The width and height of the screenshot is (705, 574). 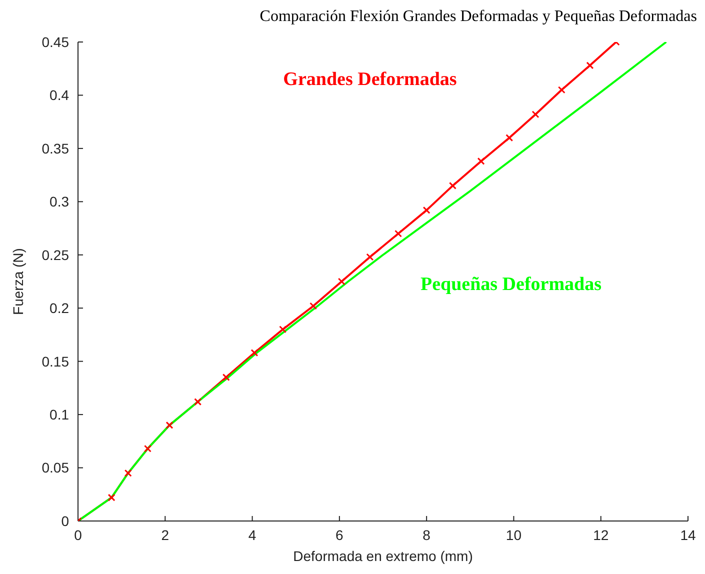 I want to click on x-tick-label: 2, so click(x=165, y=534).